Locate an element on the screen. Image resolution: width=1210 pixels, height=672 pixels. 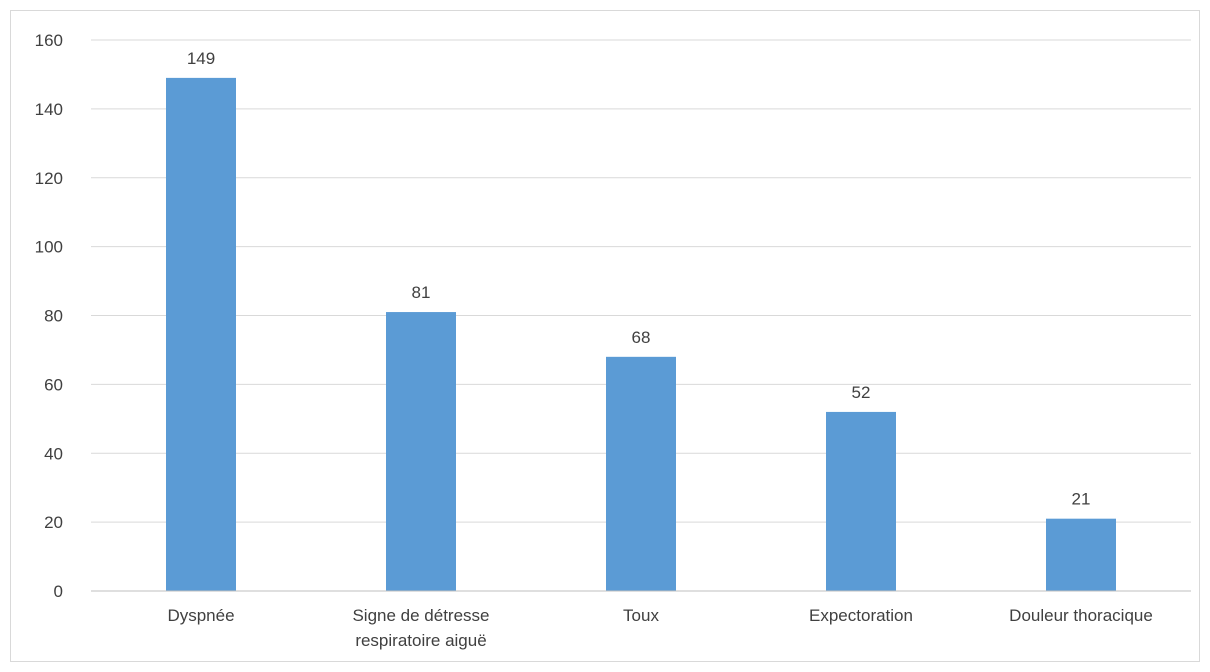
y-tick-label: 160 is located at coordinates (49, 40).